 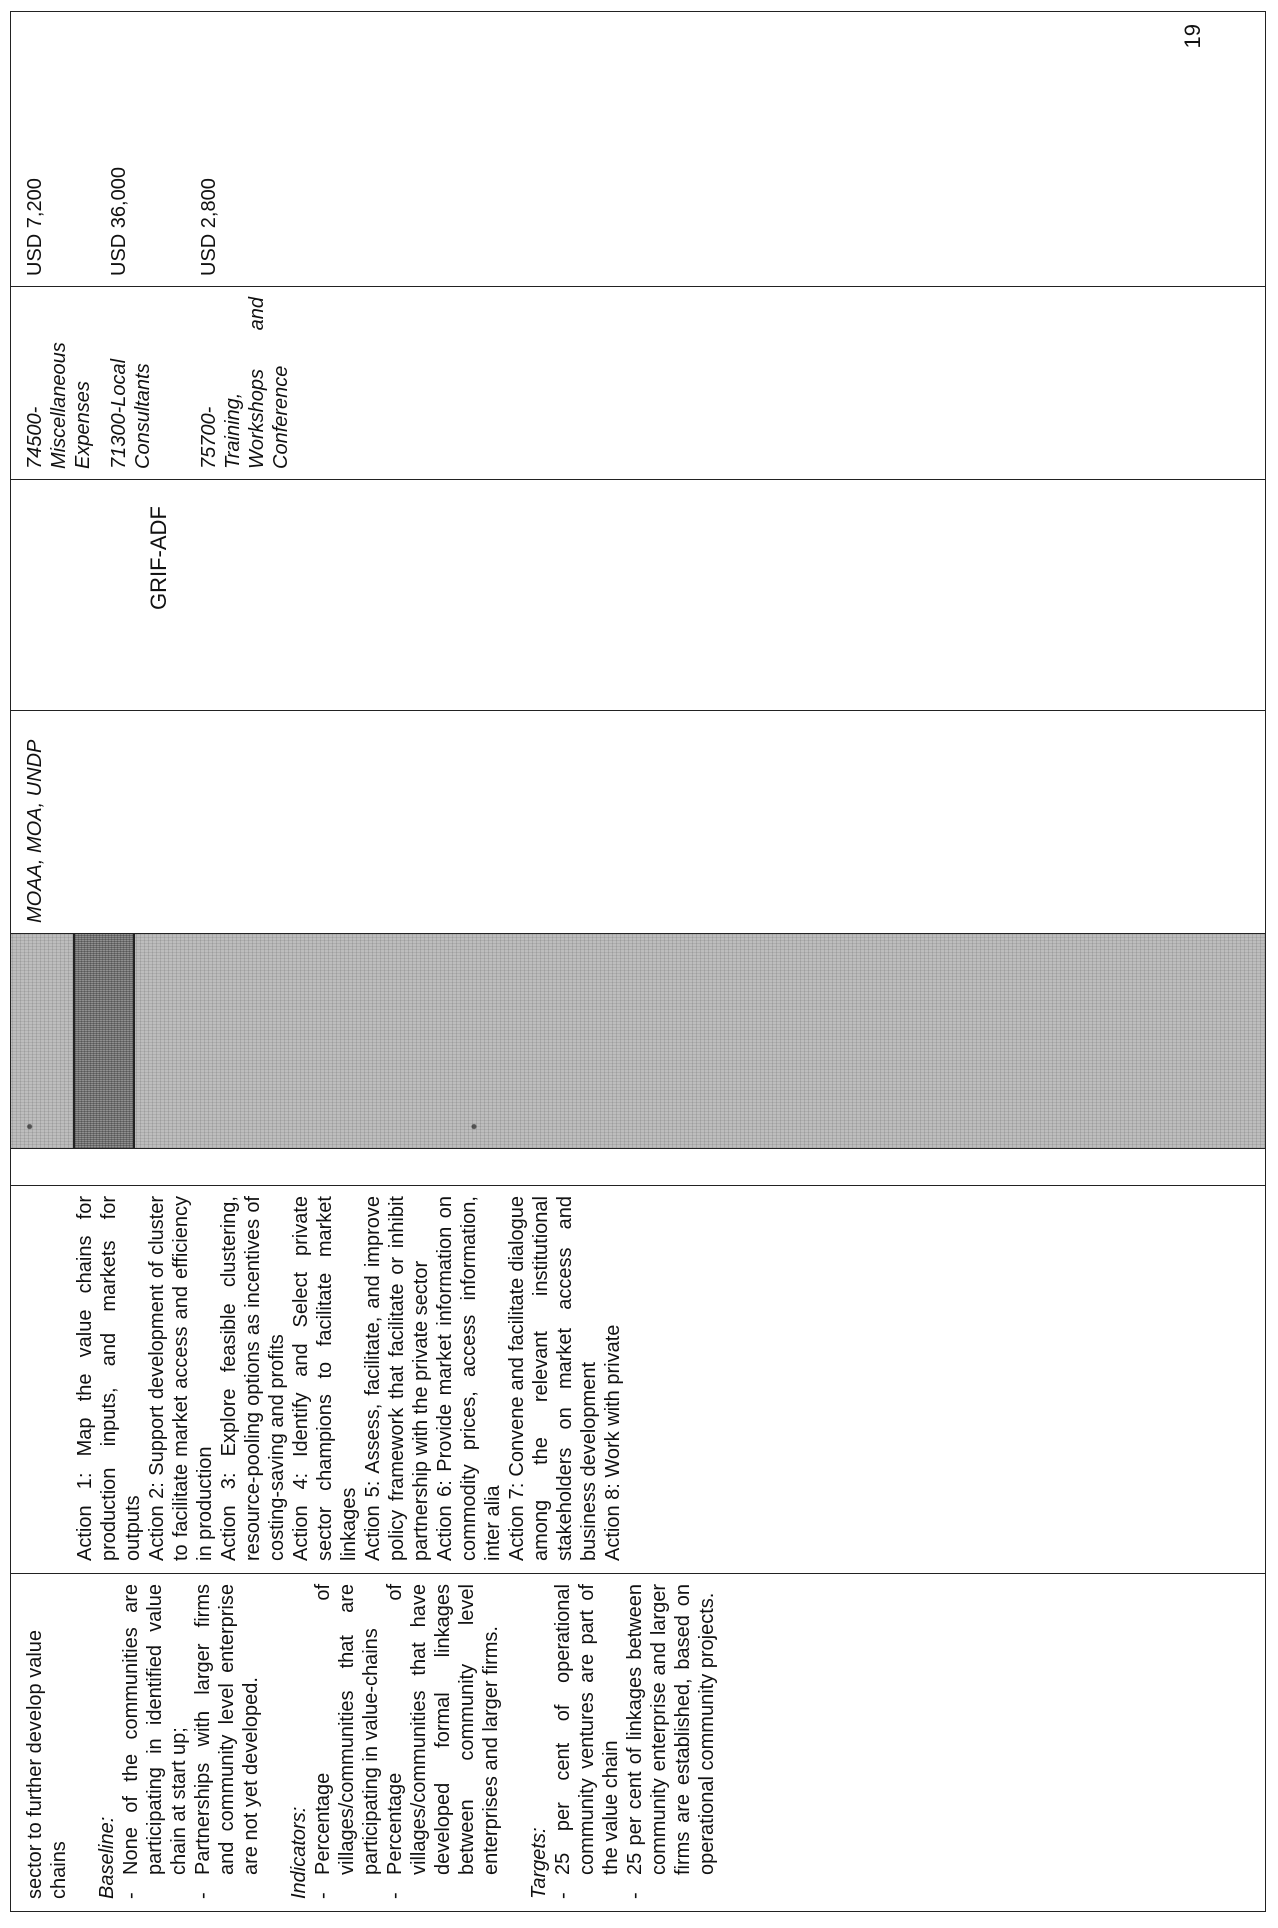 What do you see at coordinates (257, 383) in the screenshot?
I see `budget-description: Training, Workshops and Conference` at bounding box center [257, 383].